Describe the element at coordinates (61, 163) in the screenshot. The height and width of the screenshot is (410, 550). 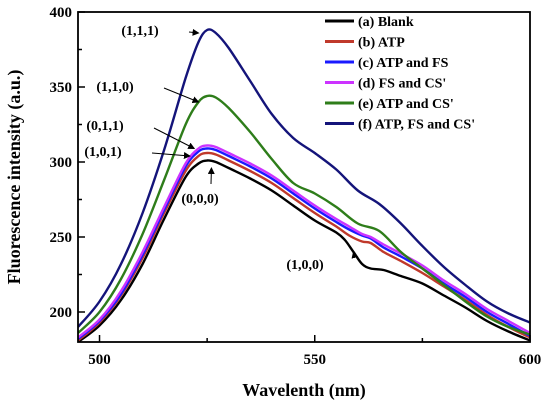
I see `y-tick-label: 300` at that location.